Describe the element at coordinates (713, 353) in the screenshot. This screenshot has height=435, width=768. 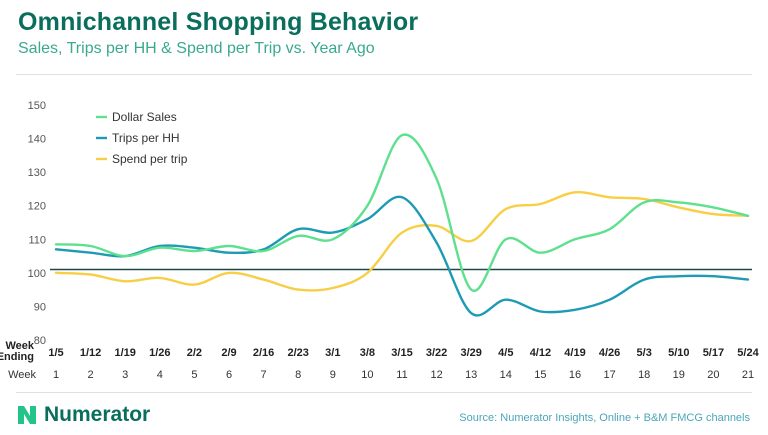
I see `x-tick-label: 5/17` at that location.